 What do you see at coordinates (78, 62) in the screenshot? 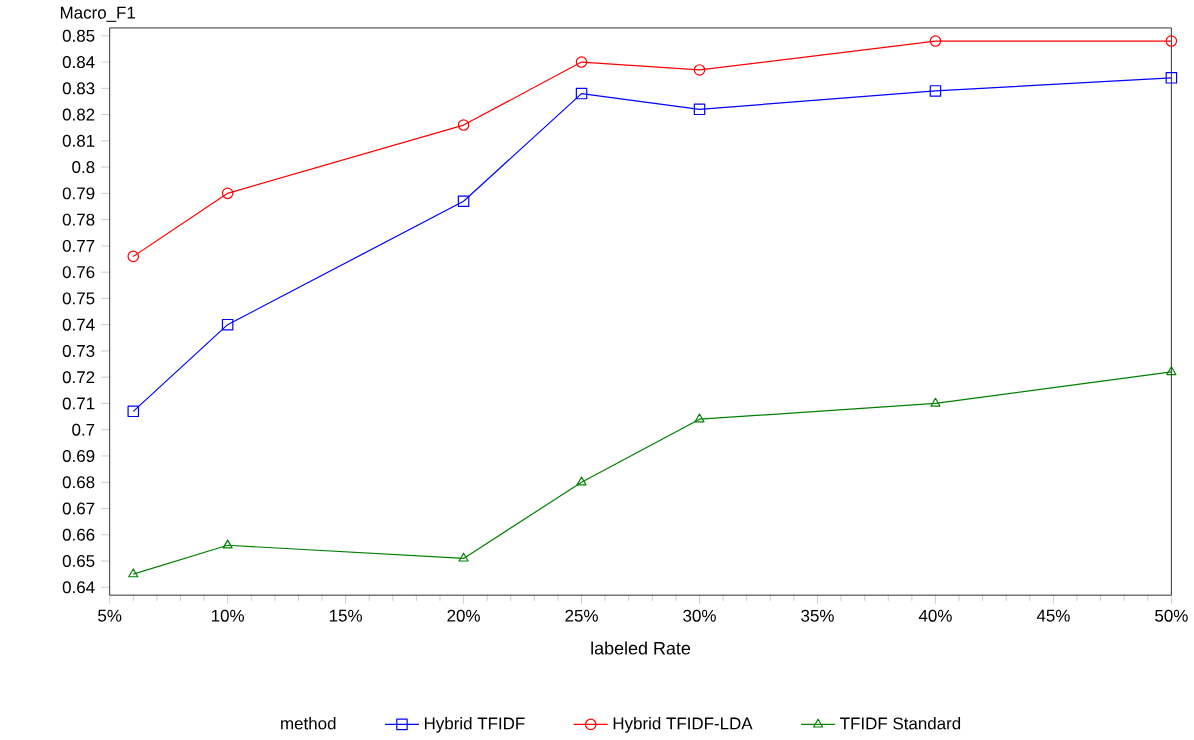
I see `y-tick-label: 0.84` at bounding box center [78, 62].